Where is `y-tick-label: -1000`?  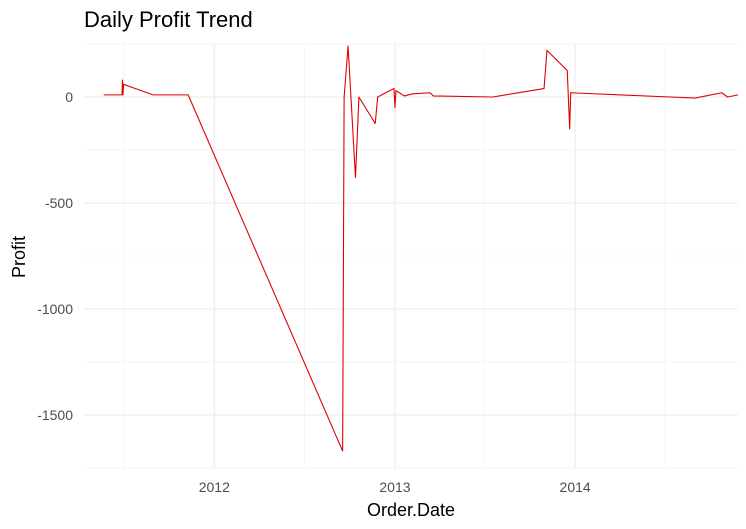
y-tick-label: -1000 is located at coordinates (55, 309).